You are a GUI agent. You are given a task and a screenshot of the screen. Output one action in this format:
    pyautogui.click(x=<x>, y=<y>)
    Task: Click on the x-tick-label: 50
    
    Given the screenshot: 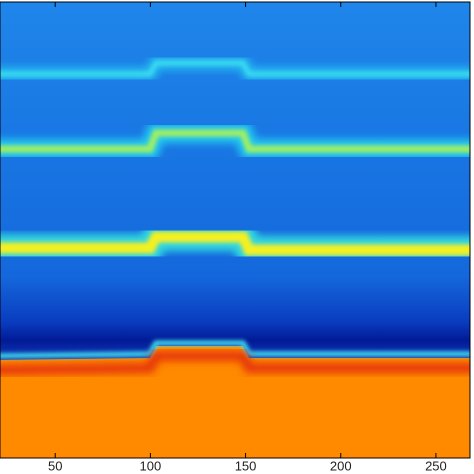 What is the action you would take?
    pyautogui.click(x=55, y=465)
    